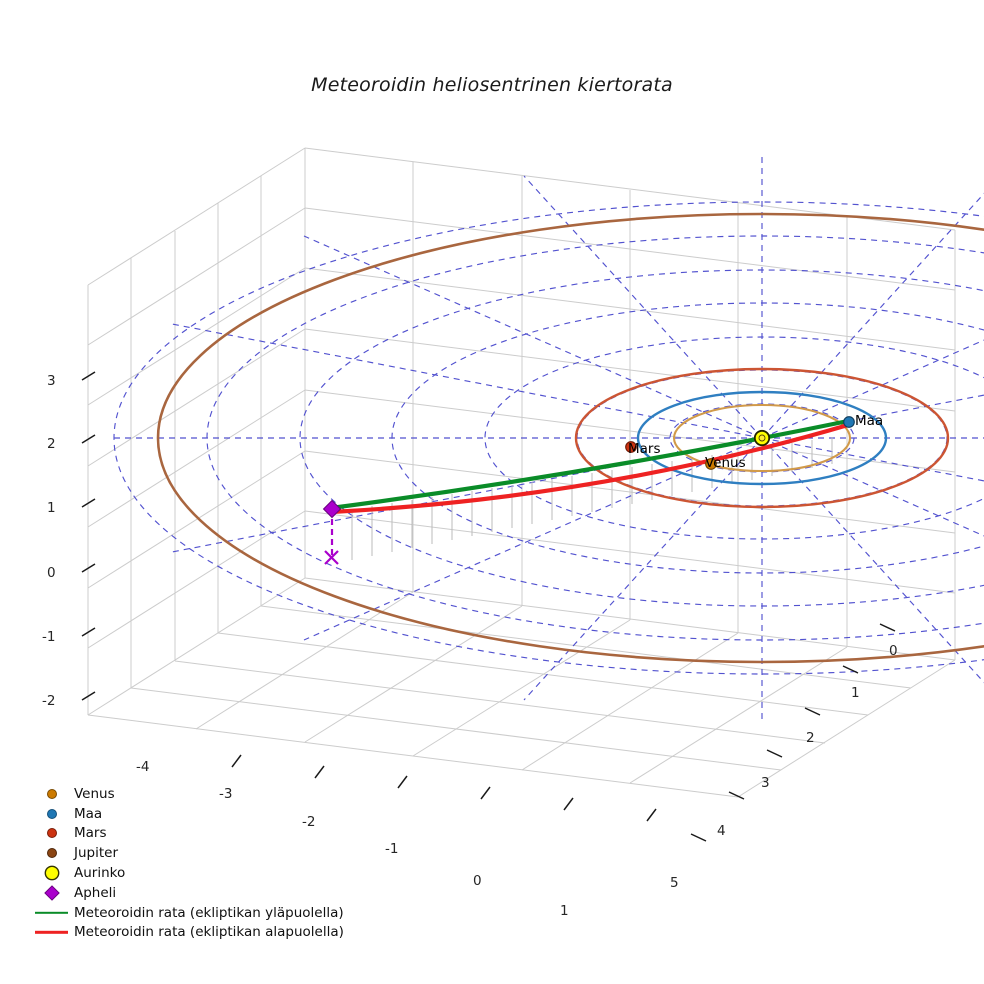 This screenshot has height=984, width=984. I want to click on legend-item-mars: Mars, so click(195, 834).